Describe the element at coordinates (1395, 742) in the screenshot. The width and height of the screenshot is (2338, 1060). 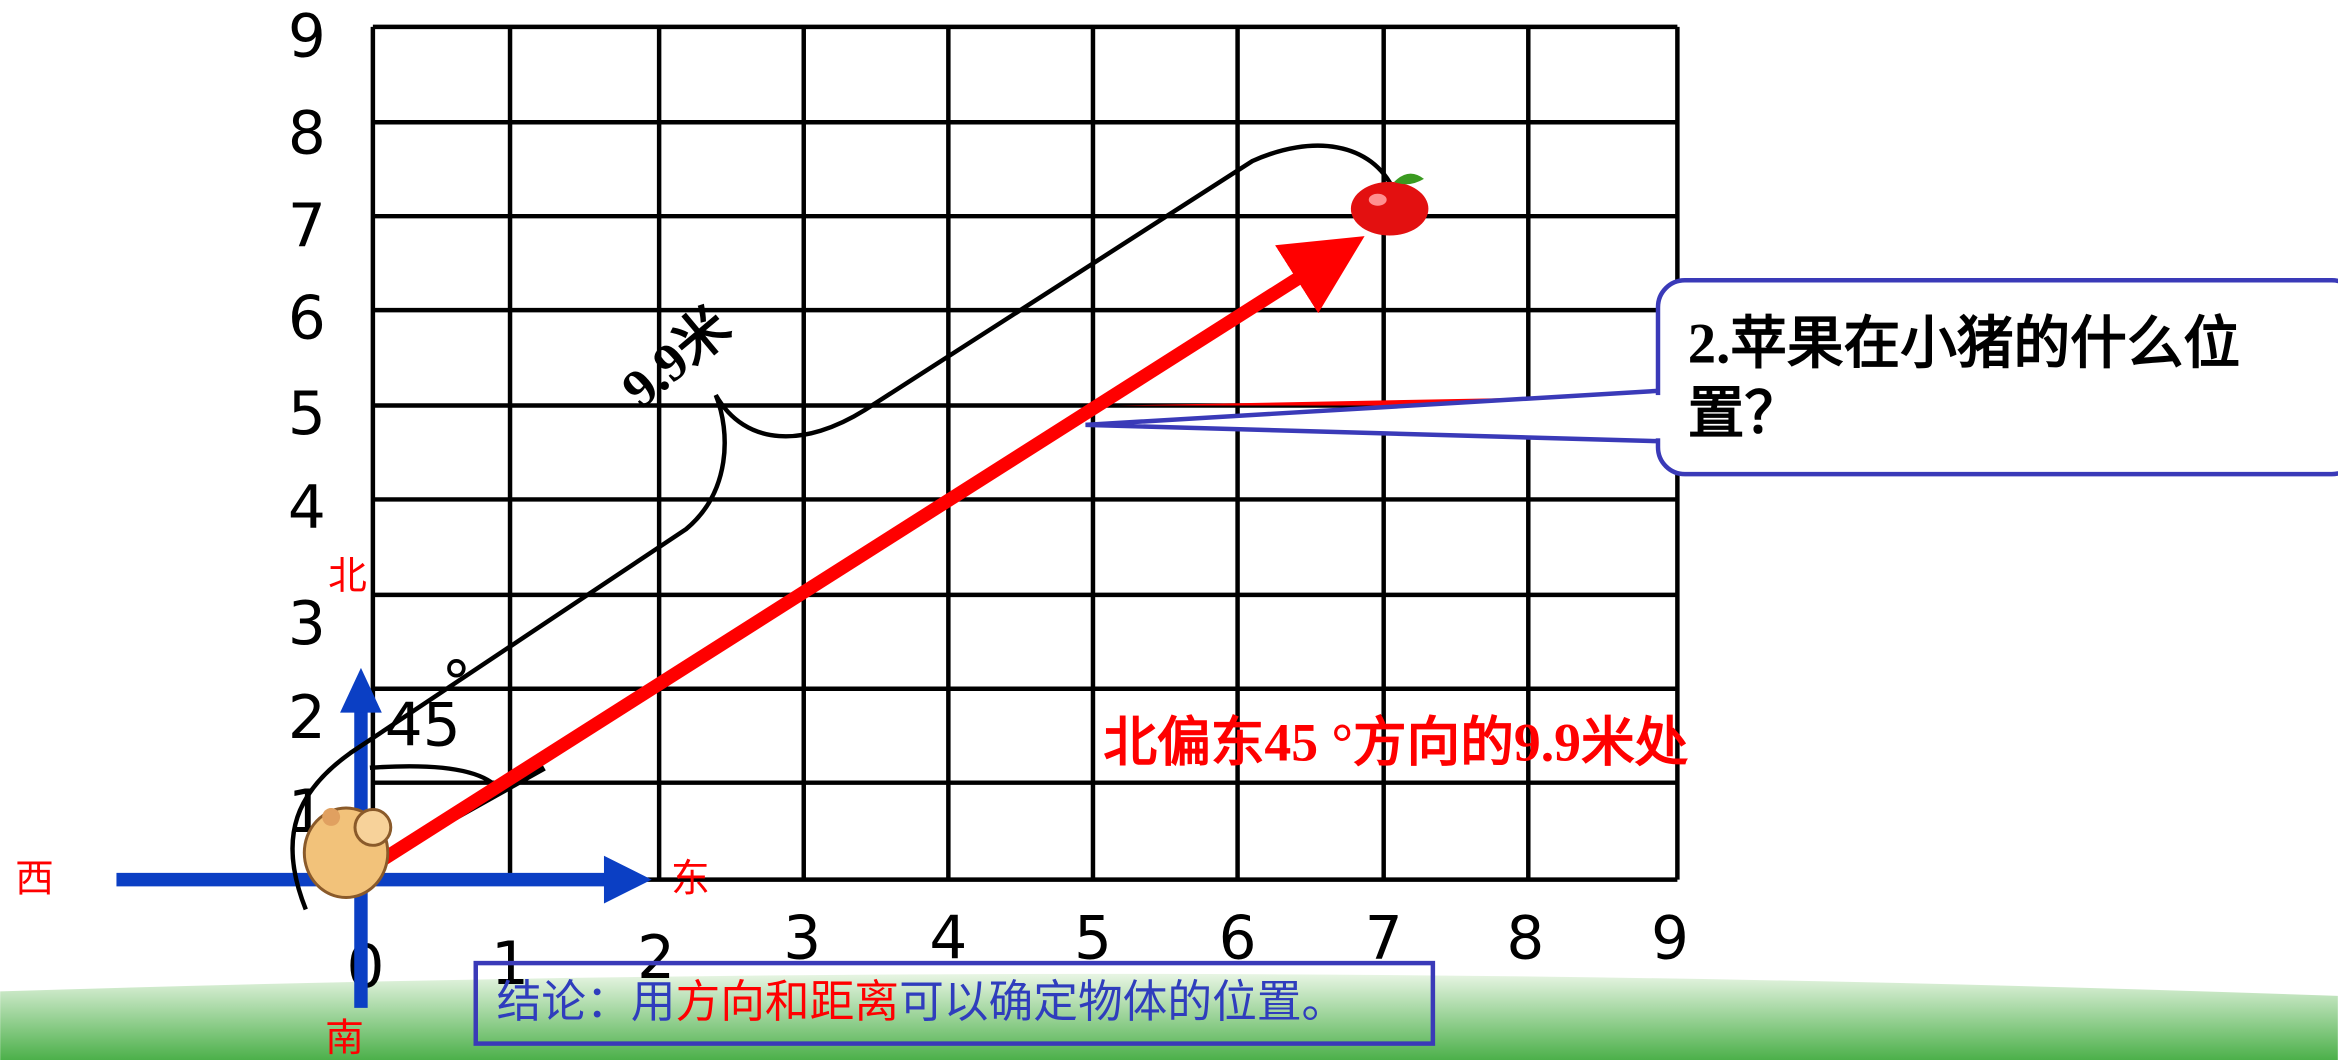
I see `answer: 北偏东45 °方向的9.9米处` at that location.